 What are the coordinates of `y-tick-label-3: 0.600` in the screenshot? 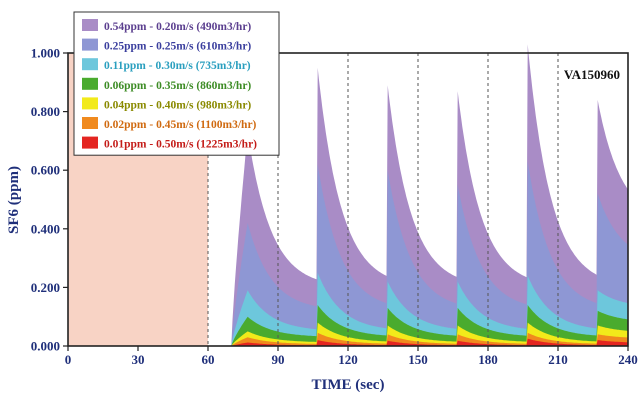 It's located at (45, 170).